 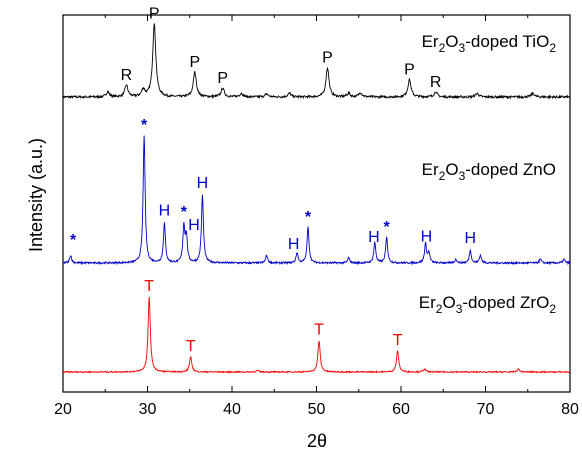 I want to click on series-label-1: Er2O3-doped TiO2, so click(x=489, y=43).